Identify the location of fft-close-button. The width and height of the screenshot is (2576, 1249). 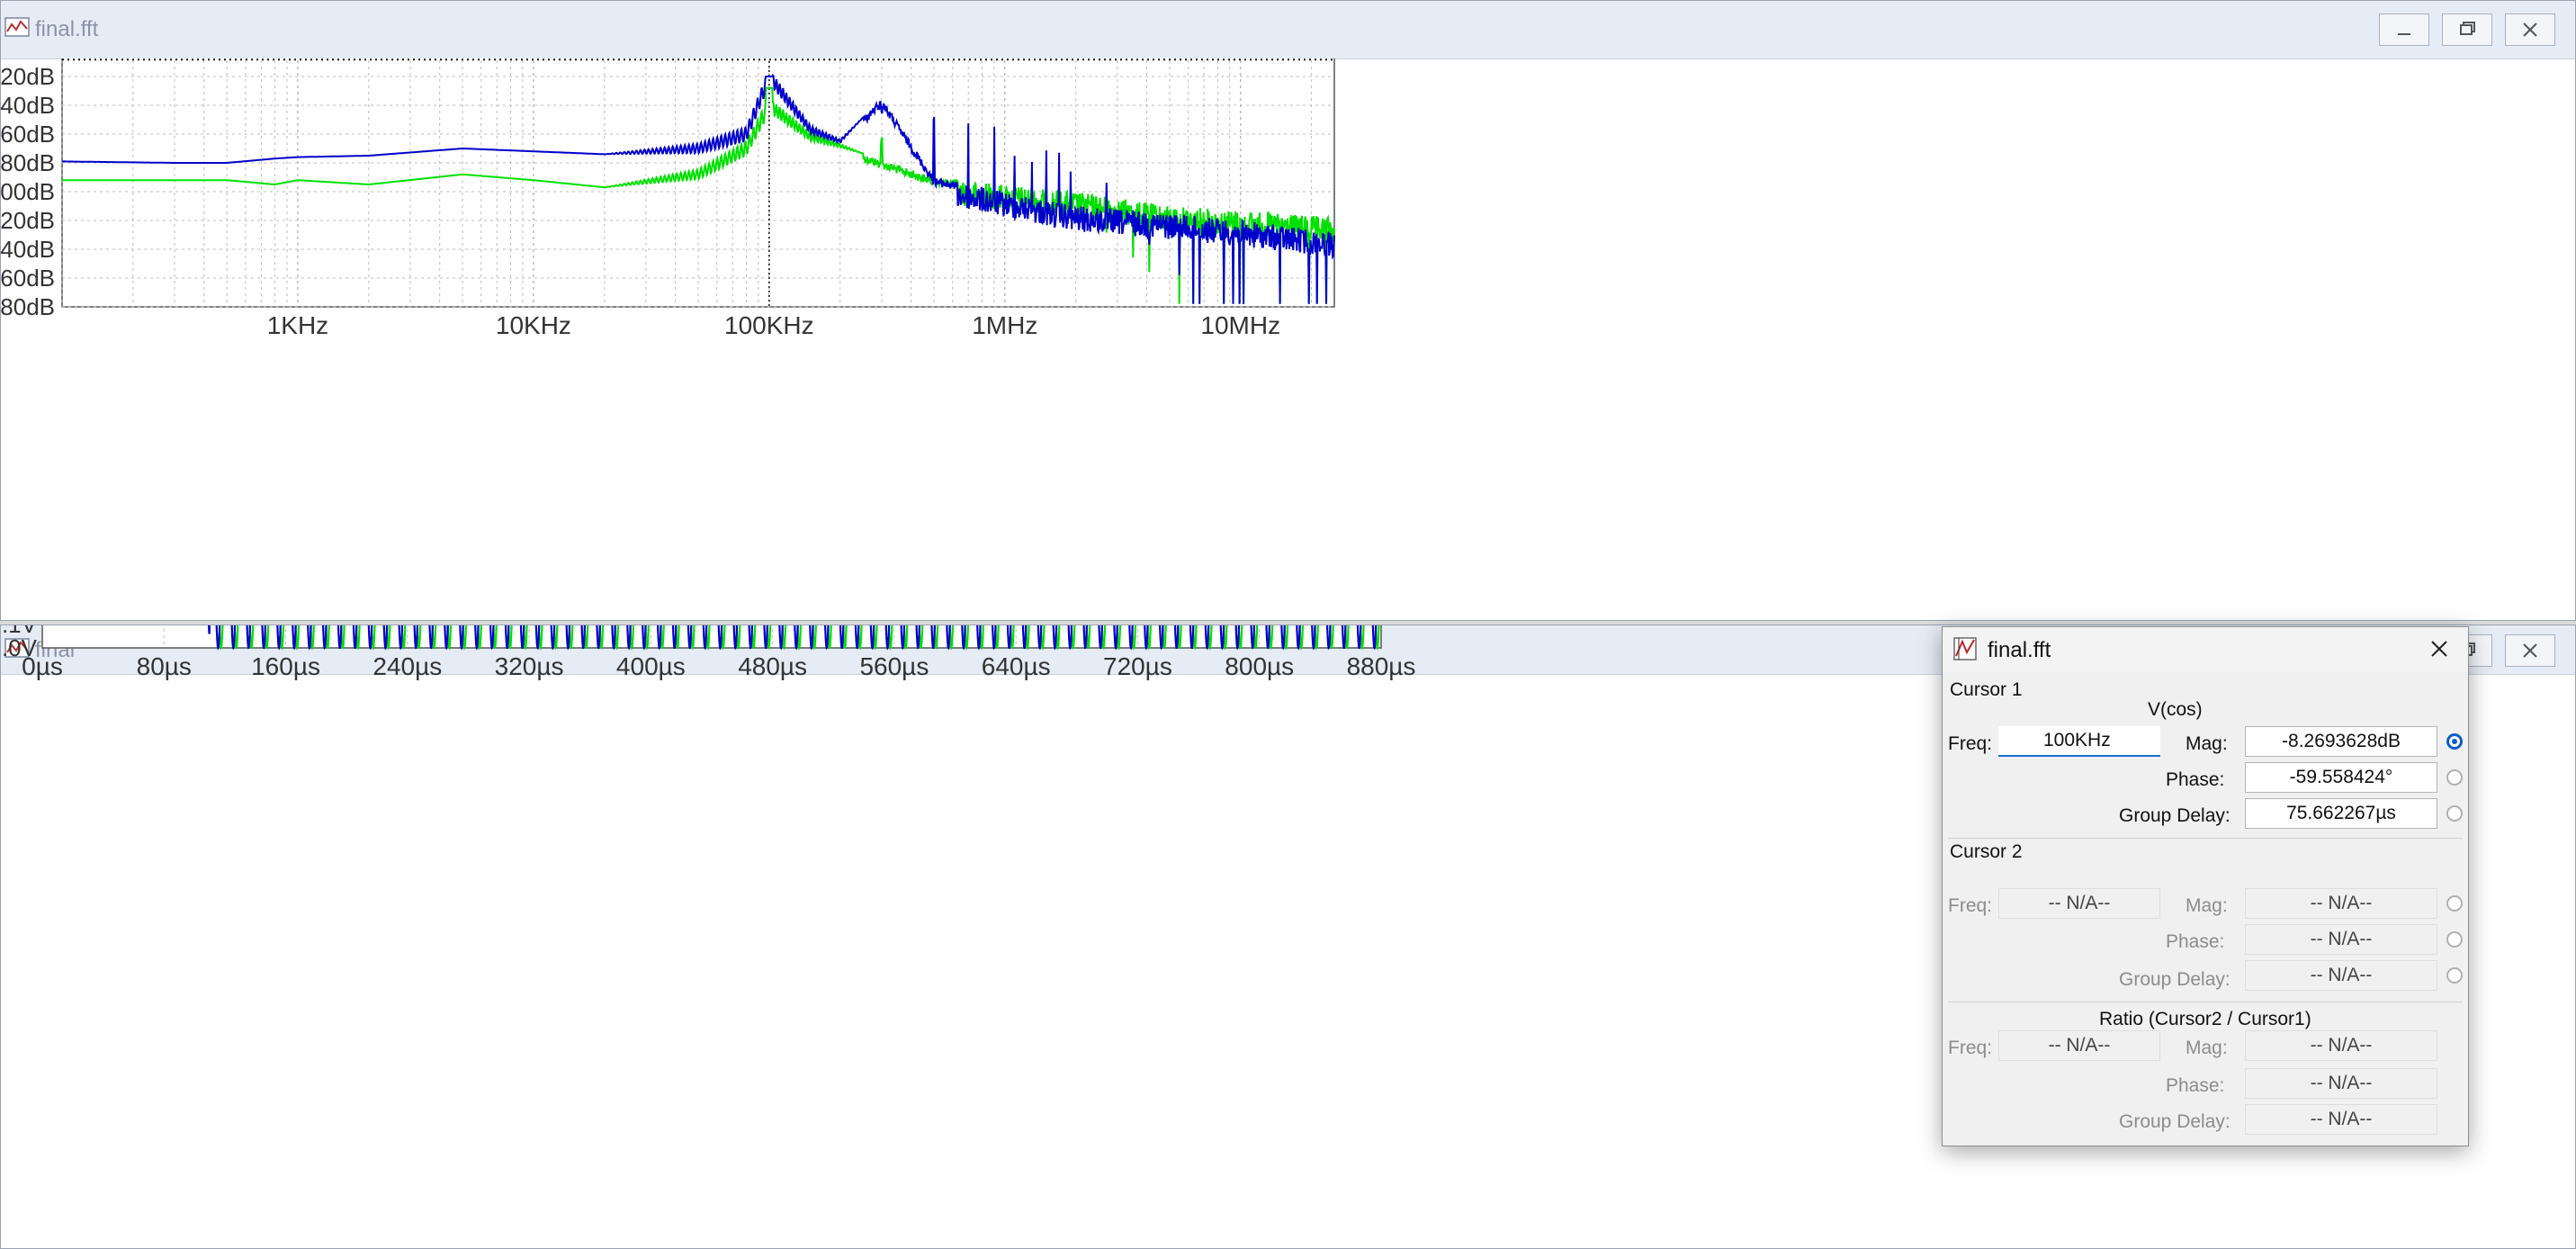
(2530, 29).